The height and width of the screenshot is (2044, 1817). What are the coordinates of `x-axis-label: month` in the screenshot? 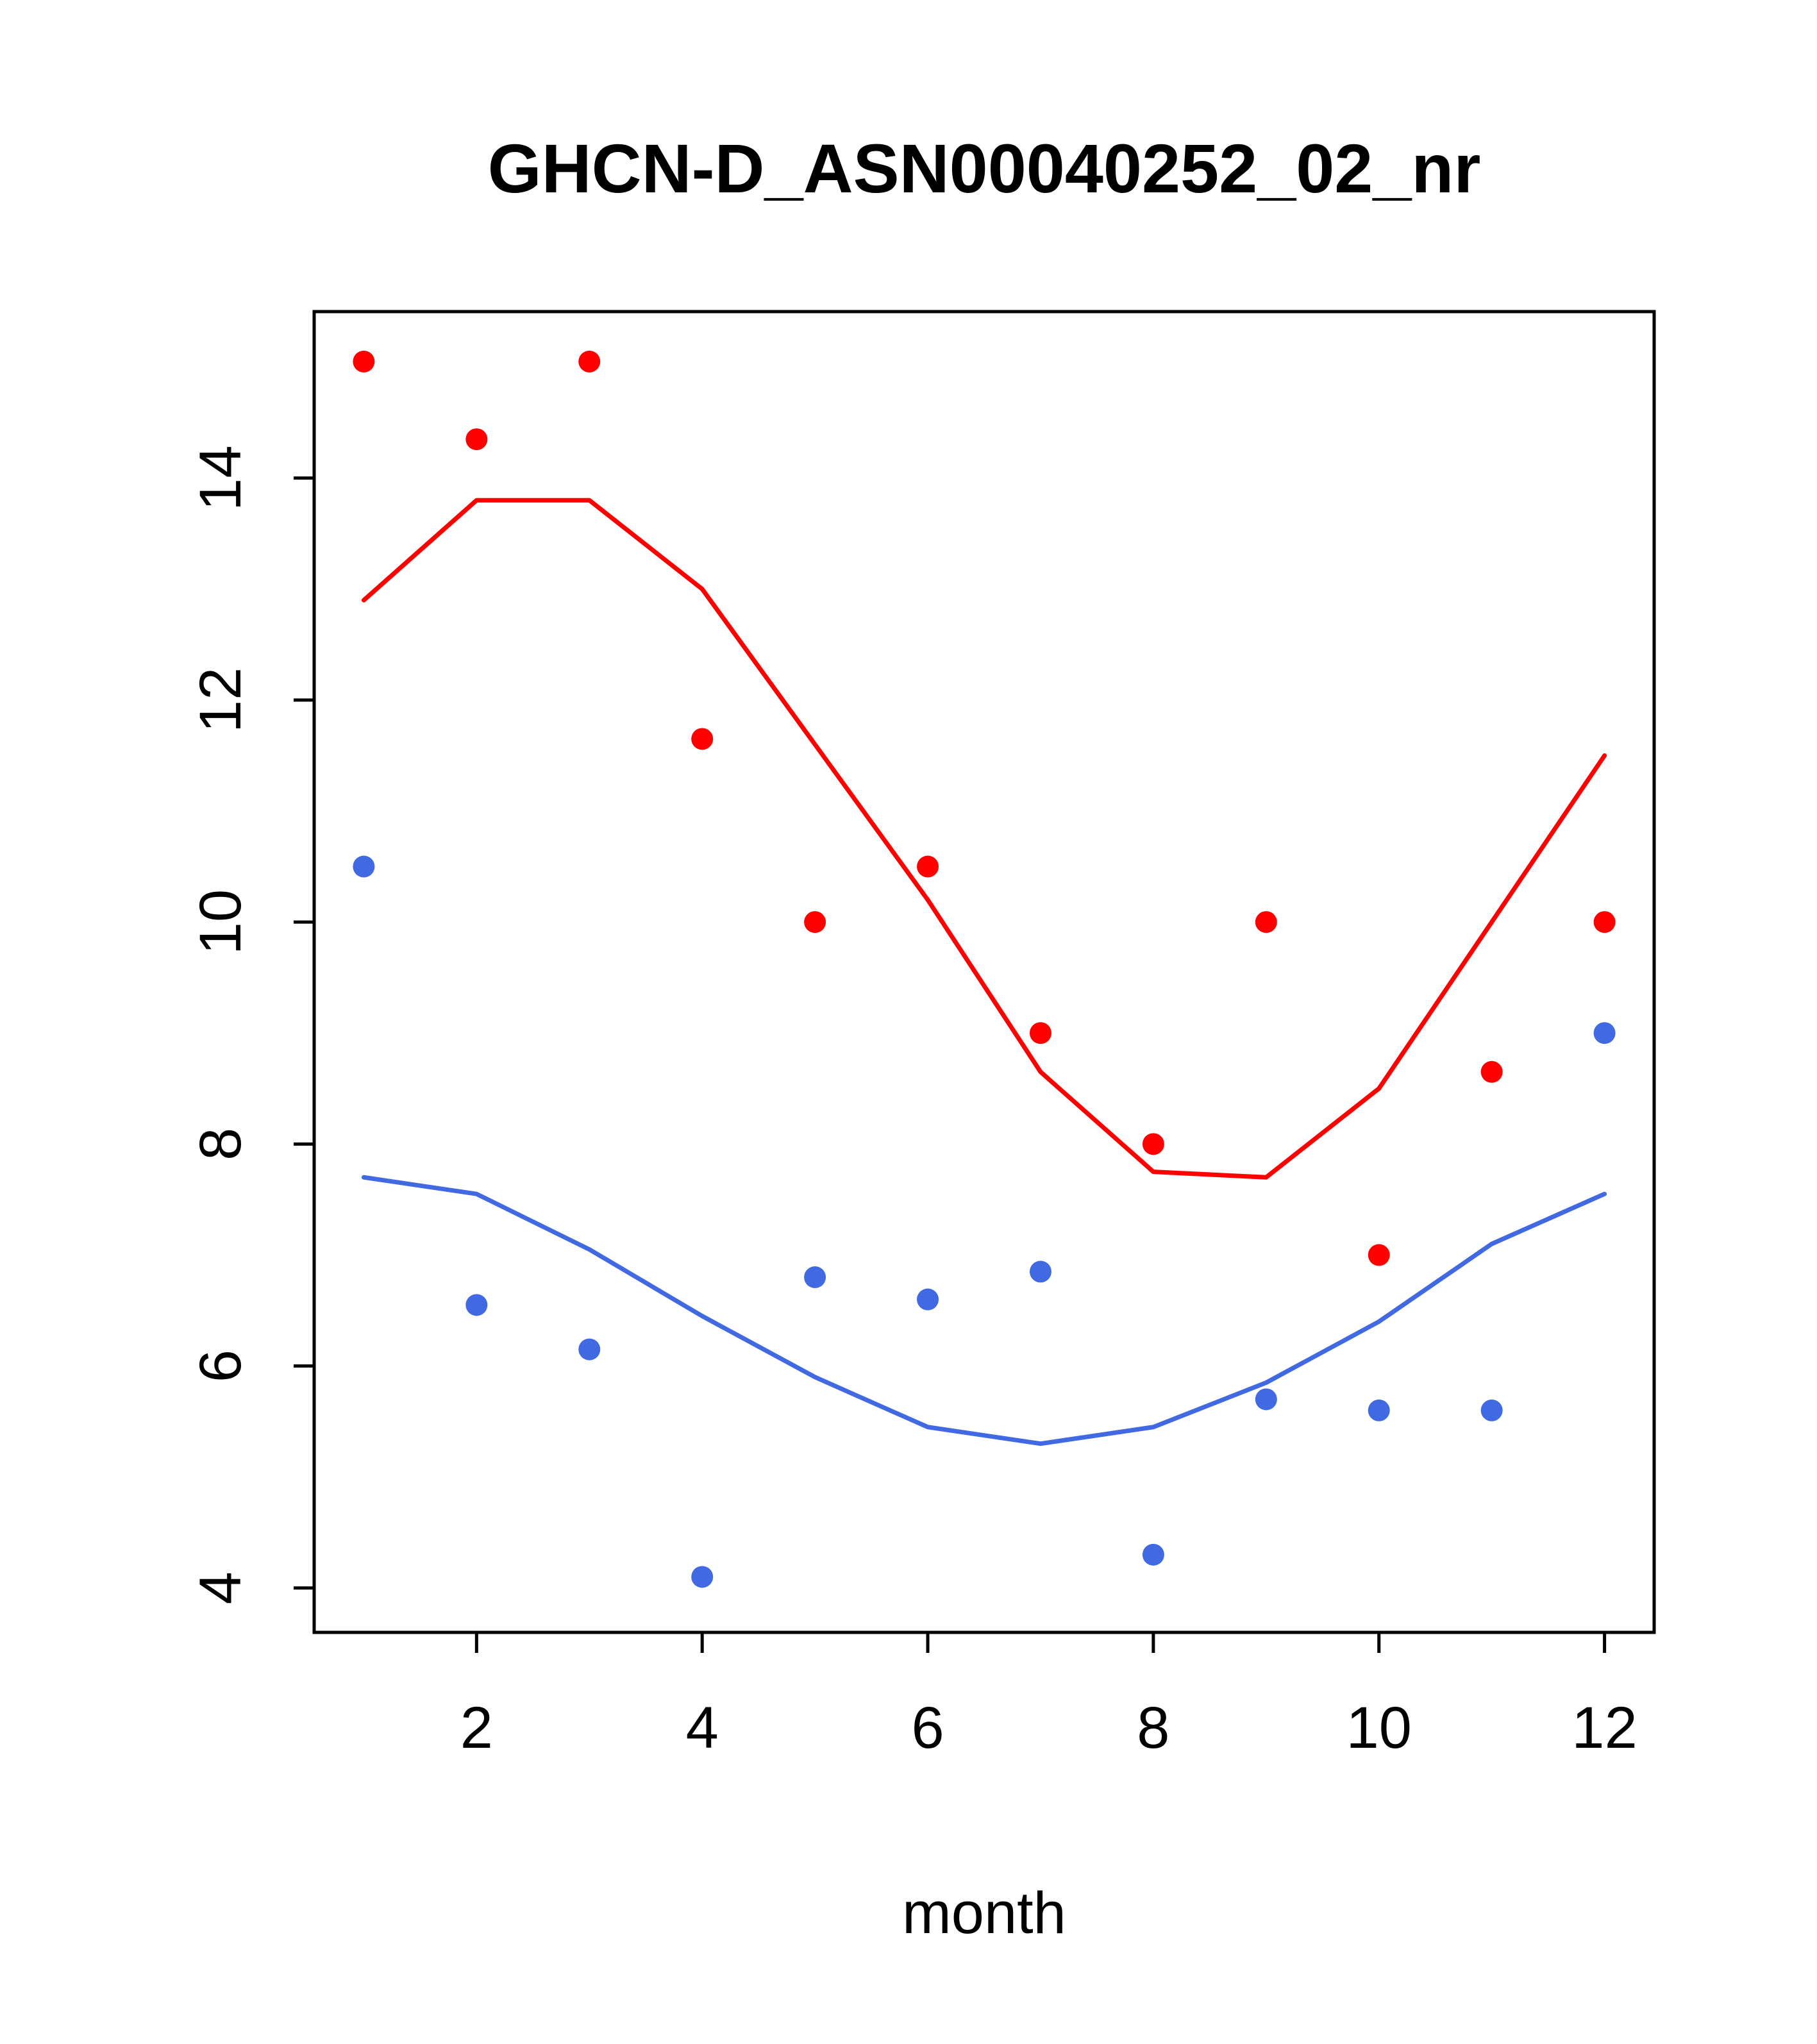 It's located at (984, 1913).